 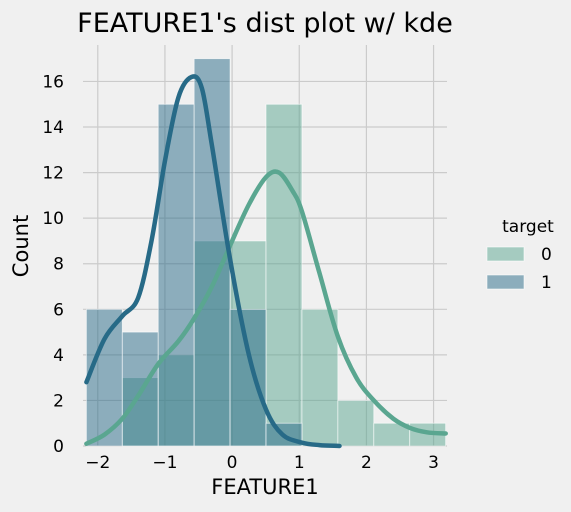 What do you see at coordinates (53, 128) in the screenshot?
I see `y-tick-label: 14` at bounding box center [53, 128].